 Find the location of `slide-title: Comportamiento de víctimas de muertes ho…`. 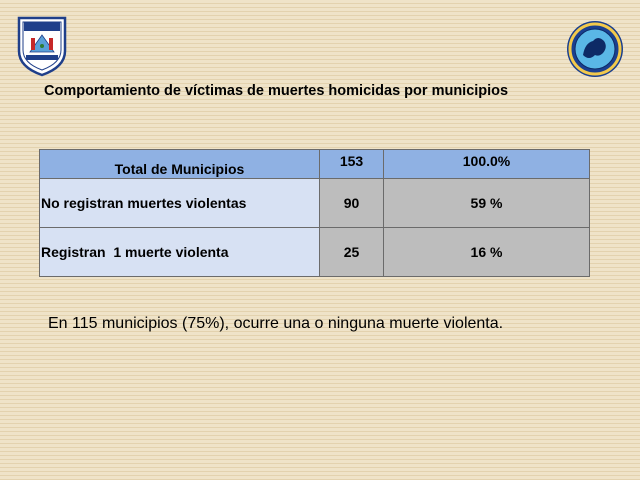

slide-title: Comportamiento de víctimas de muertes ho… is located at coordinates (276, 91).